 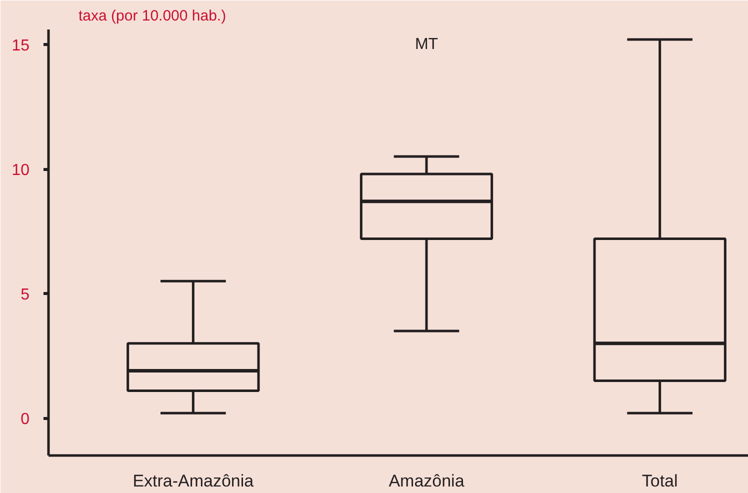 What do you see at coordinates (426, 481) in the screenshot?
I see `x-tick-label: Amazônia` at bounding box center [426, 481].